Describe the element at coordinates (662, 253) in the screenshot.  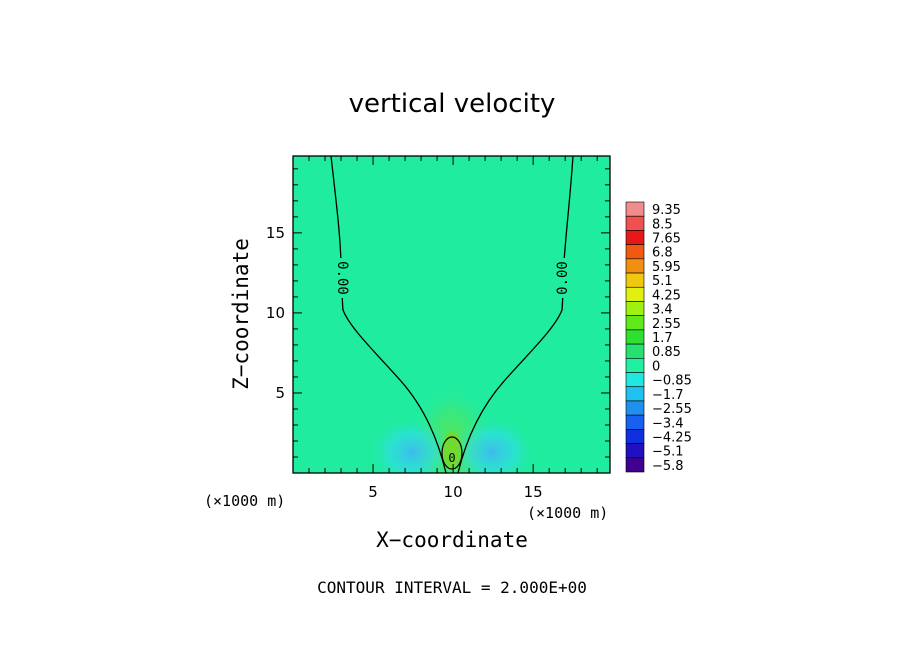
I see `colorbar-label: 6.8` at that location.